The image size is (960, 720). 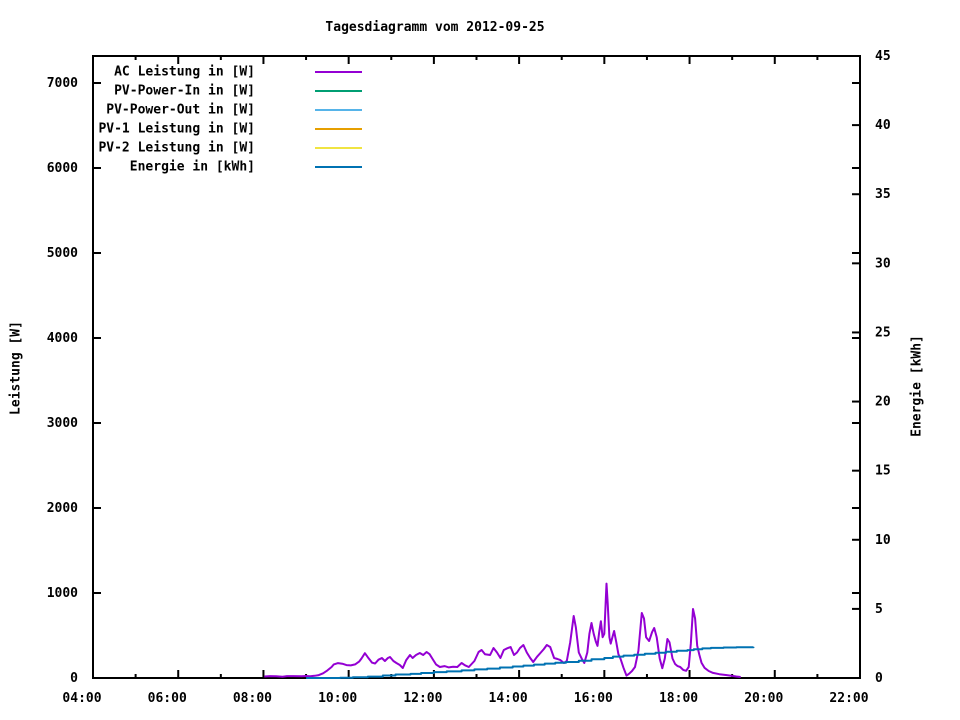 I want to click on legend-label: AC Leistung in [W], so click(x=184, y=71).